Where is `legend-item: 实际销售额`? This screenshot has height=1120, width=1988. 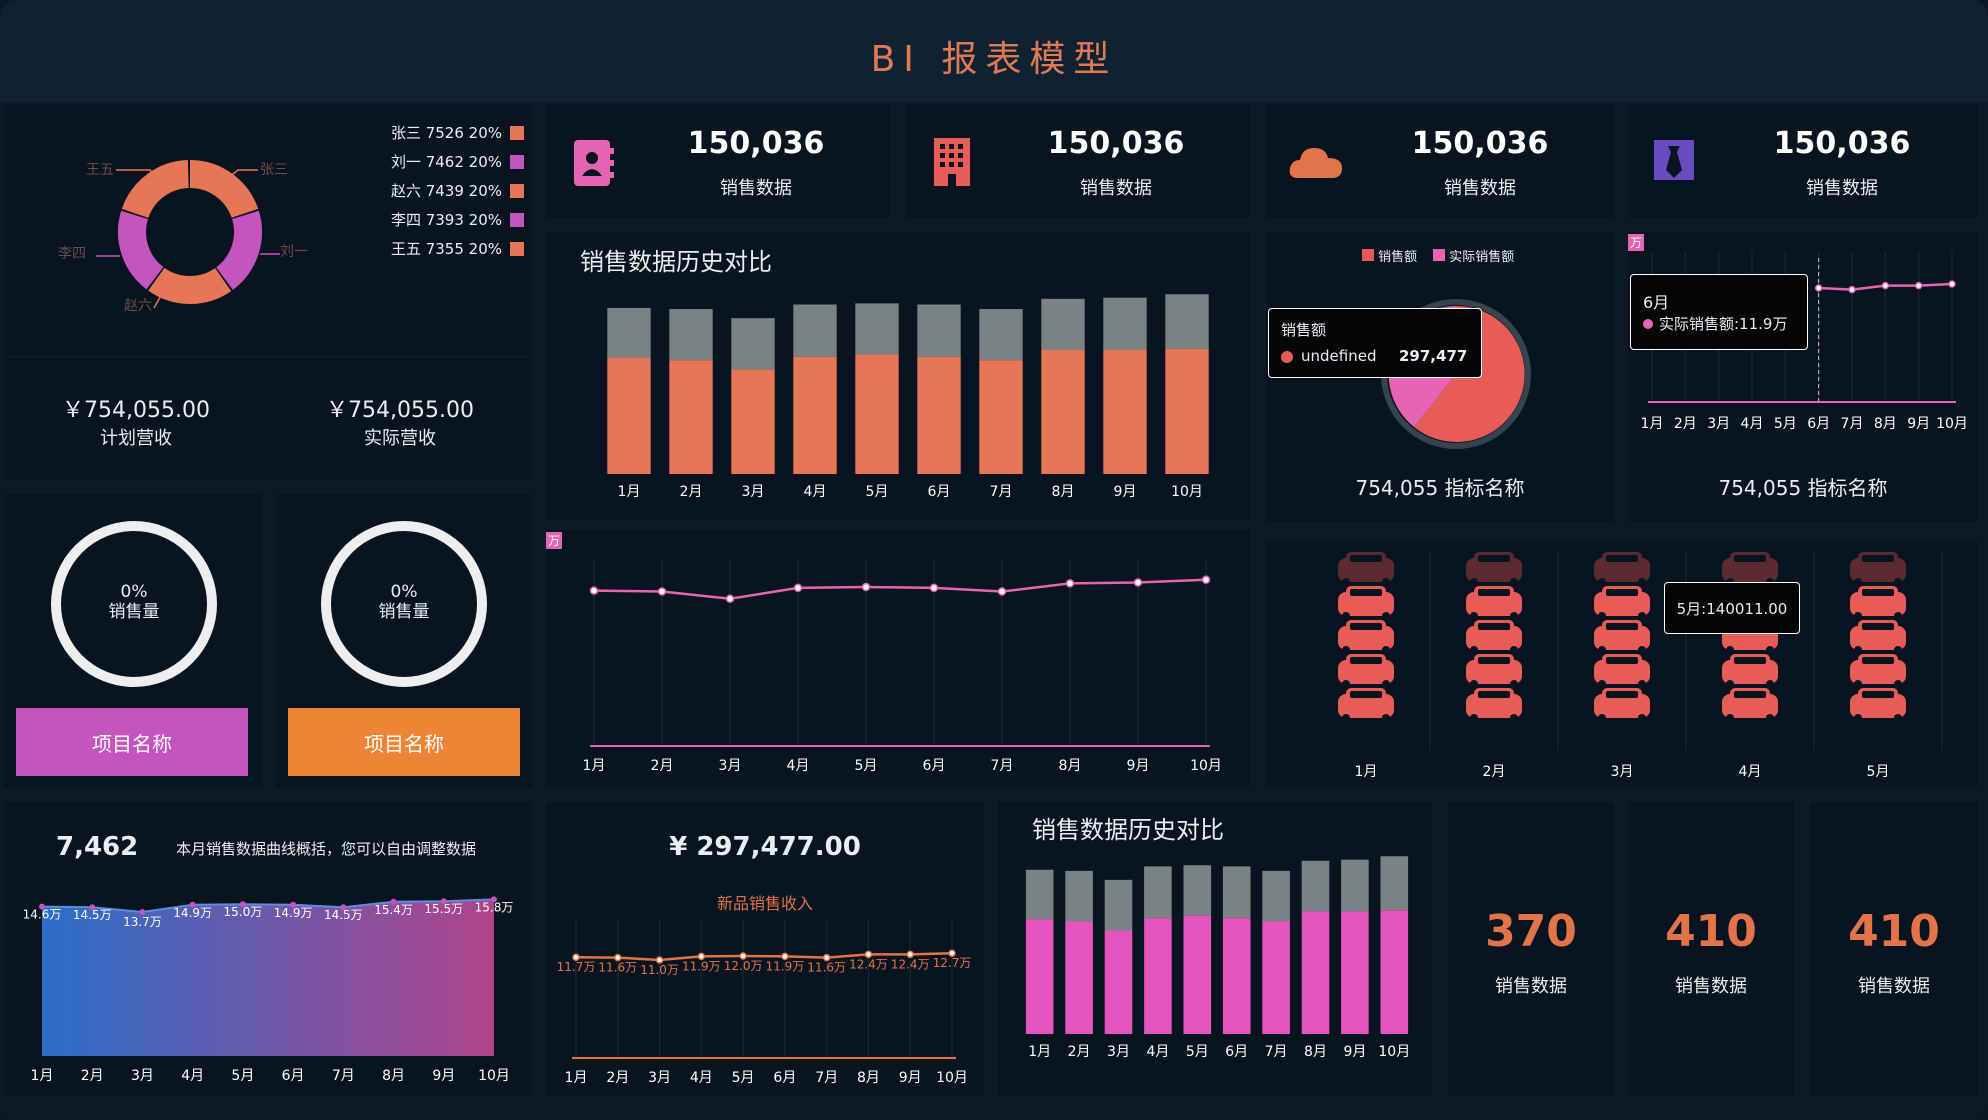 legend-item: 实际销售额 is located at coordinates (1473, 255).